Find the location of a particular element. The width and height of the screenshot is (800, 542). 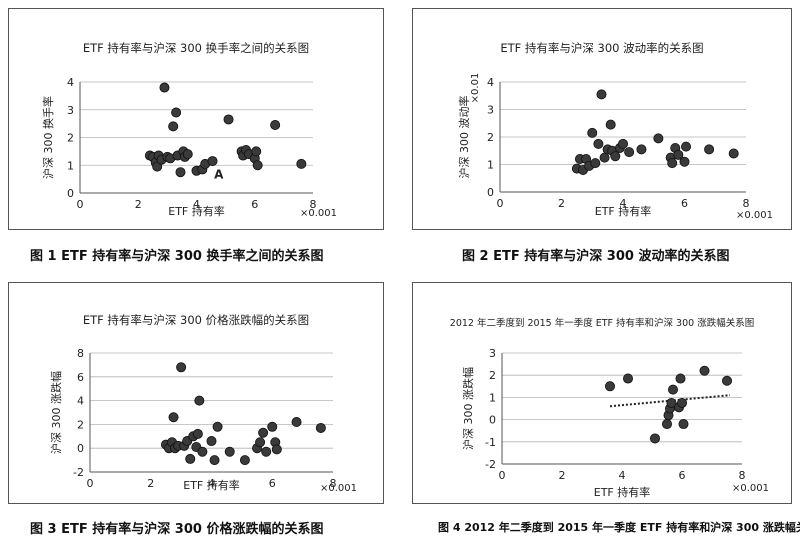

chart3-y-tick-label: 6 is located at coordinates (80, 377).